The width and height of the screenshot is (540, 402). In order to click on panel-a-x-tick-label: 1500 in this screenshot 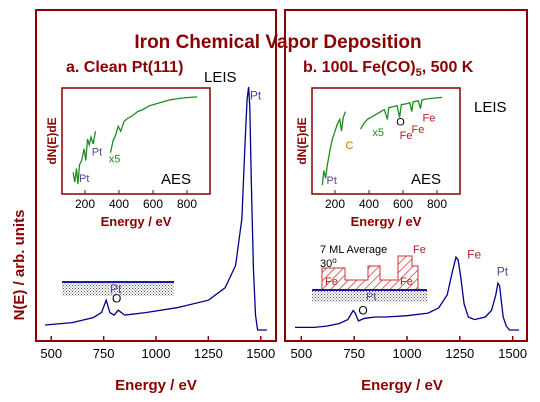, I will do `click(260, 353)`.